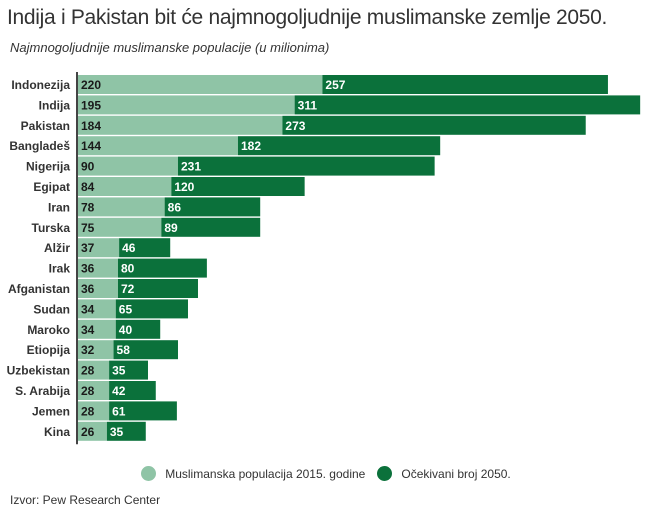 Image resolution: width=652 pixels, height=513 pixels. Describe the element at coordinates (88, 207) in the screenshot. I see `data-label-2015: 78` at that location.